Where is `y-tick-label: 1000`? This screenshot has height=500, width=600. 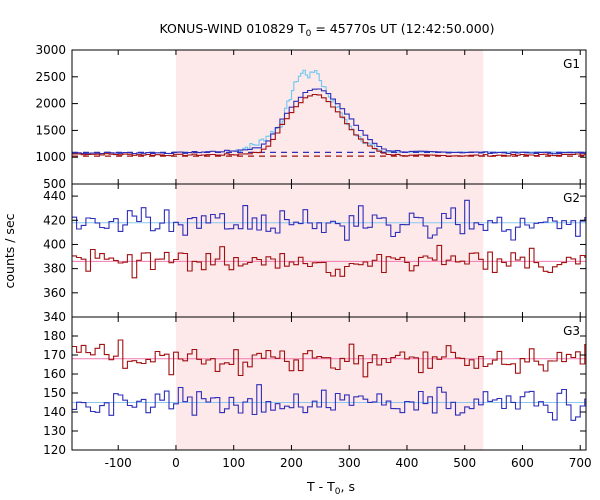
y-tick-label: 1000 is located at coordinates (50, 157).